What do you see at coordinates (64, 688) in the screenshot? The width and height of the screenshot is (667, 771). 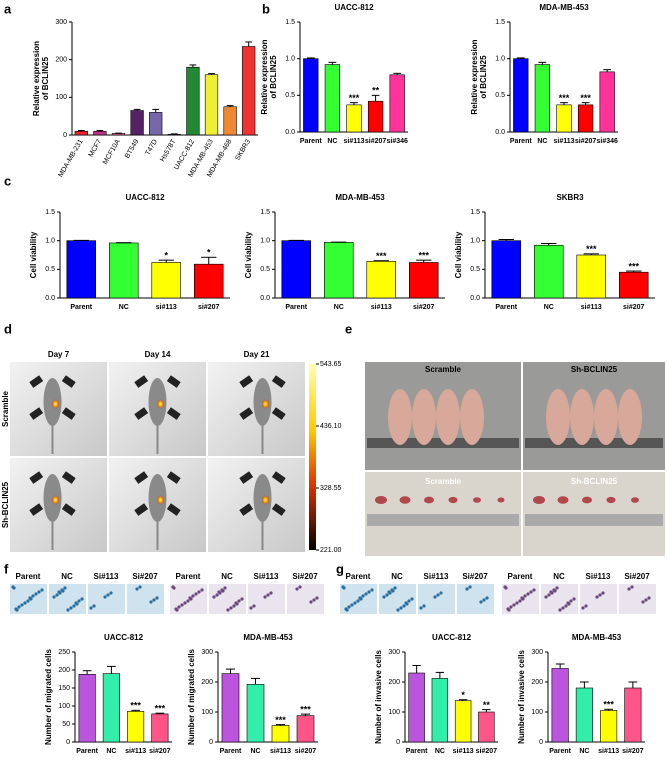 I see `y-tick-label: 150` at bounding box center [64, 688].